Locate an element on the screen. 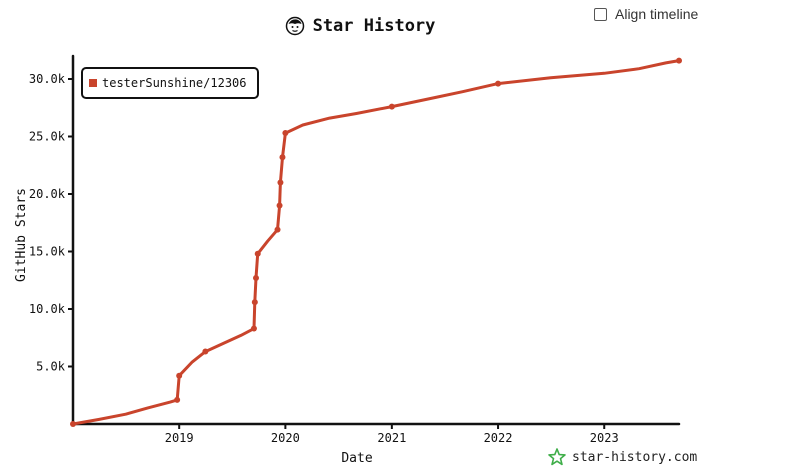 This screenshot has width=800, height=476. y-axis-title: GitHub Stars is located at coordinates (21, 235).